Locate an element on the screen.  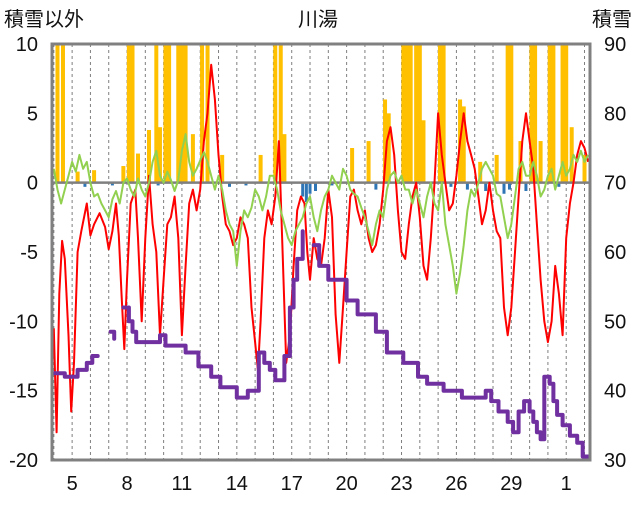
x-tick-label: 29 is located at coordinates (511, 484).